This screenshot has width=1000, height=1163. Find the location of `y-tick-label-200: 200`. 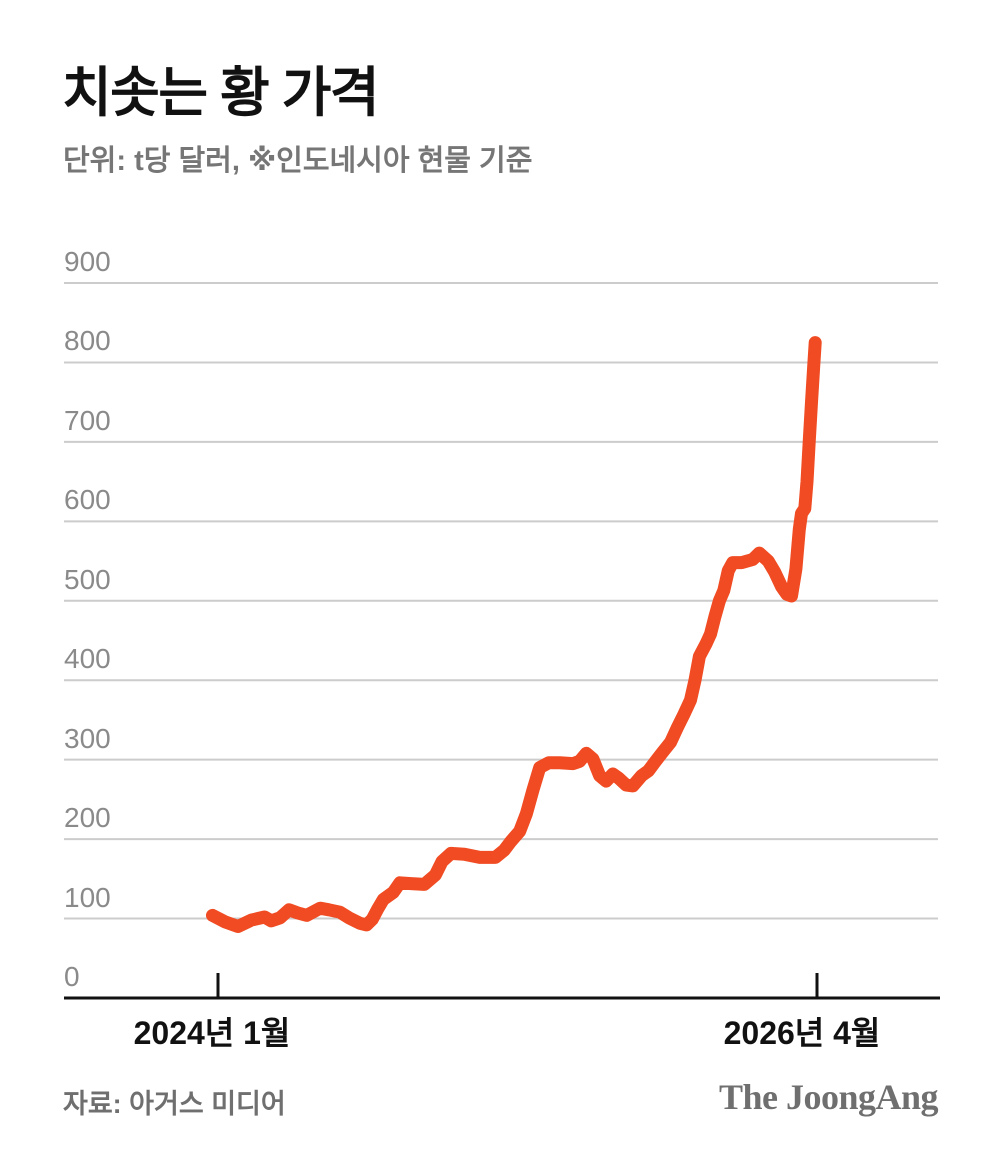

y-tick-label-200: 200 is located at coordinates (87, 818).